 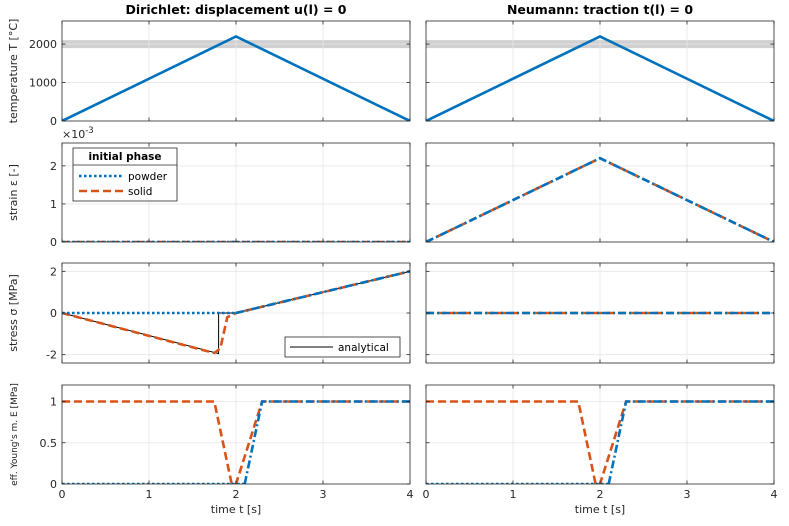 I want to click on panel-temp-neumann: Neumann: traction t(l) = 0, so click(x=600, y=62).